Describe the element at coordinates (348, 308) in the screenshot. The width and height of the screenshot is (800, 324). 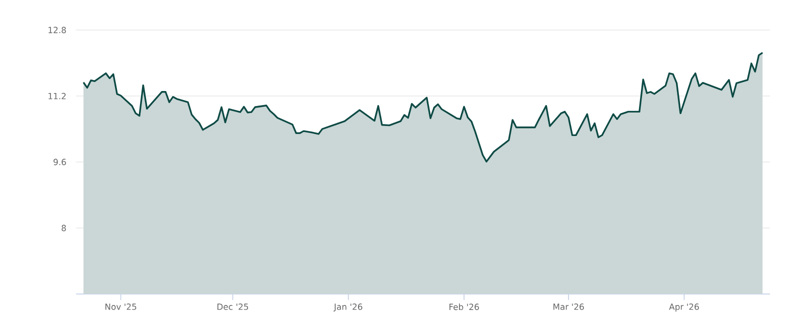
I see `x-tick-label: Jan '26` at that location.